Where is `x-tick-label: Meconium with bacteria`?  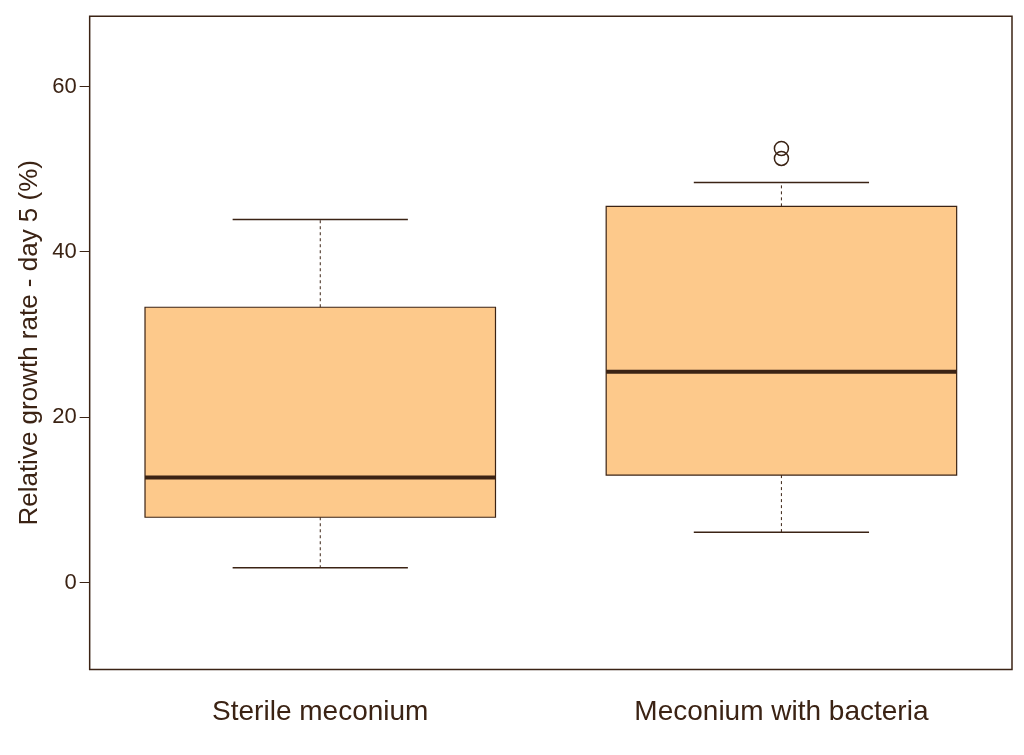
x-tick-label: Meconium with bacteria is located at coordinates (781, 710).